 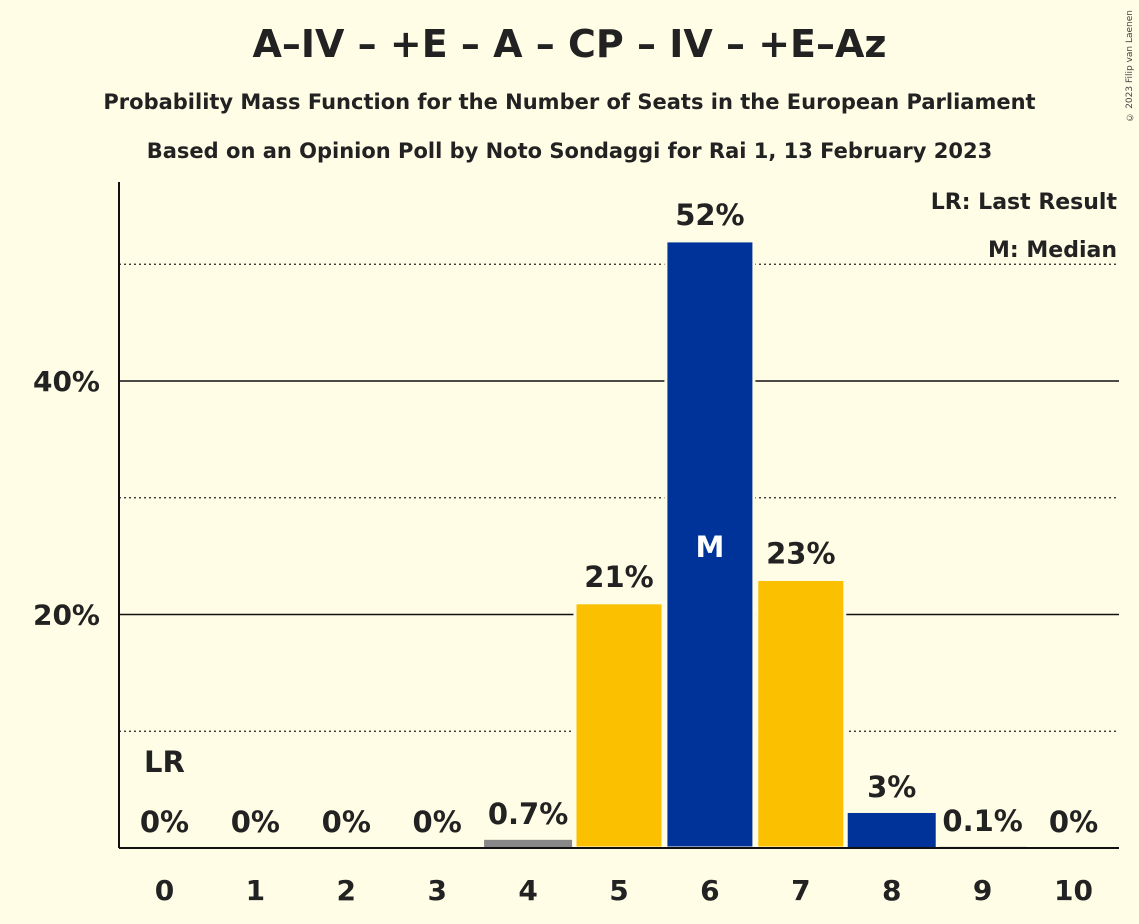 I want to click on median-marker: M, so click(x=709, y=547).